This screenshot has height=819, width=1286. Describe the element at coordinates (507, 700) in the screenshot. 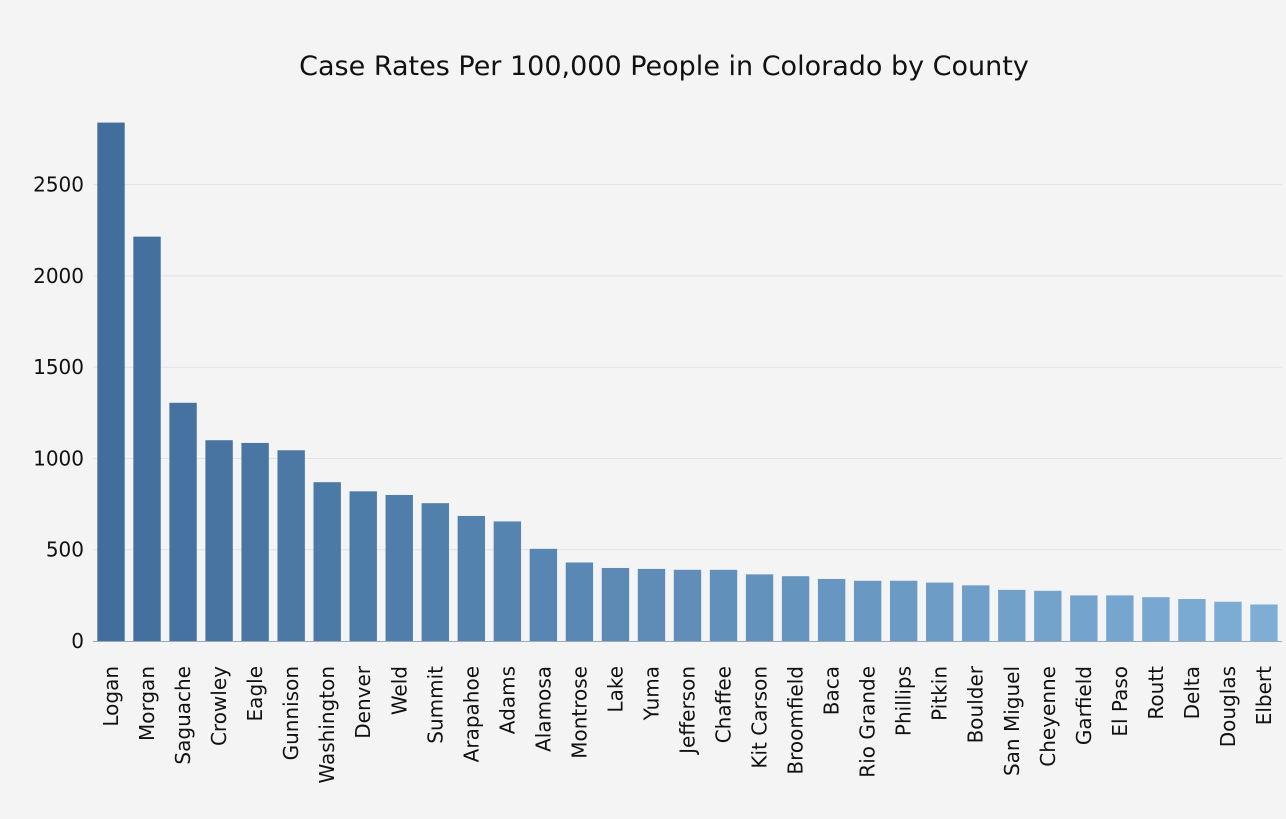

I see `x-category-label: Adams` at that location.